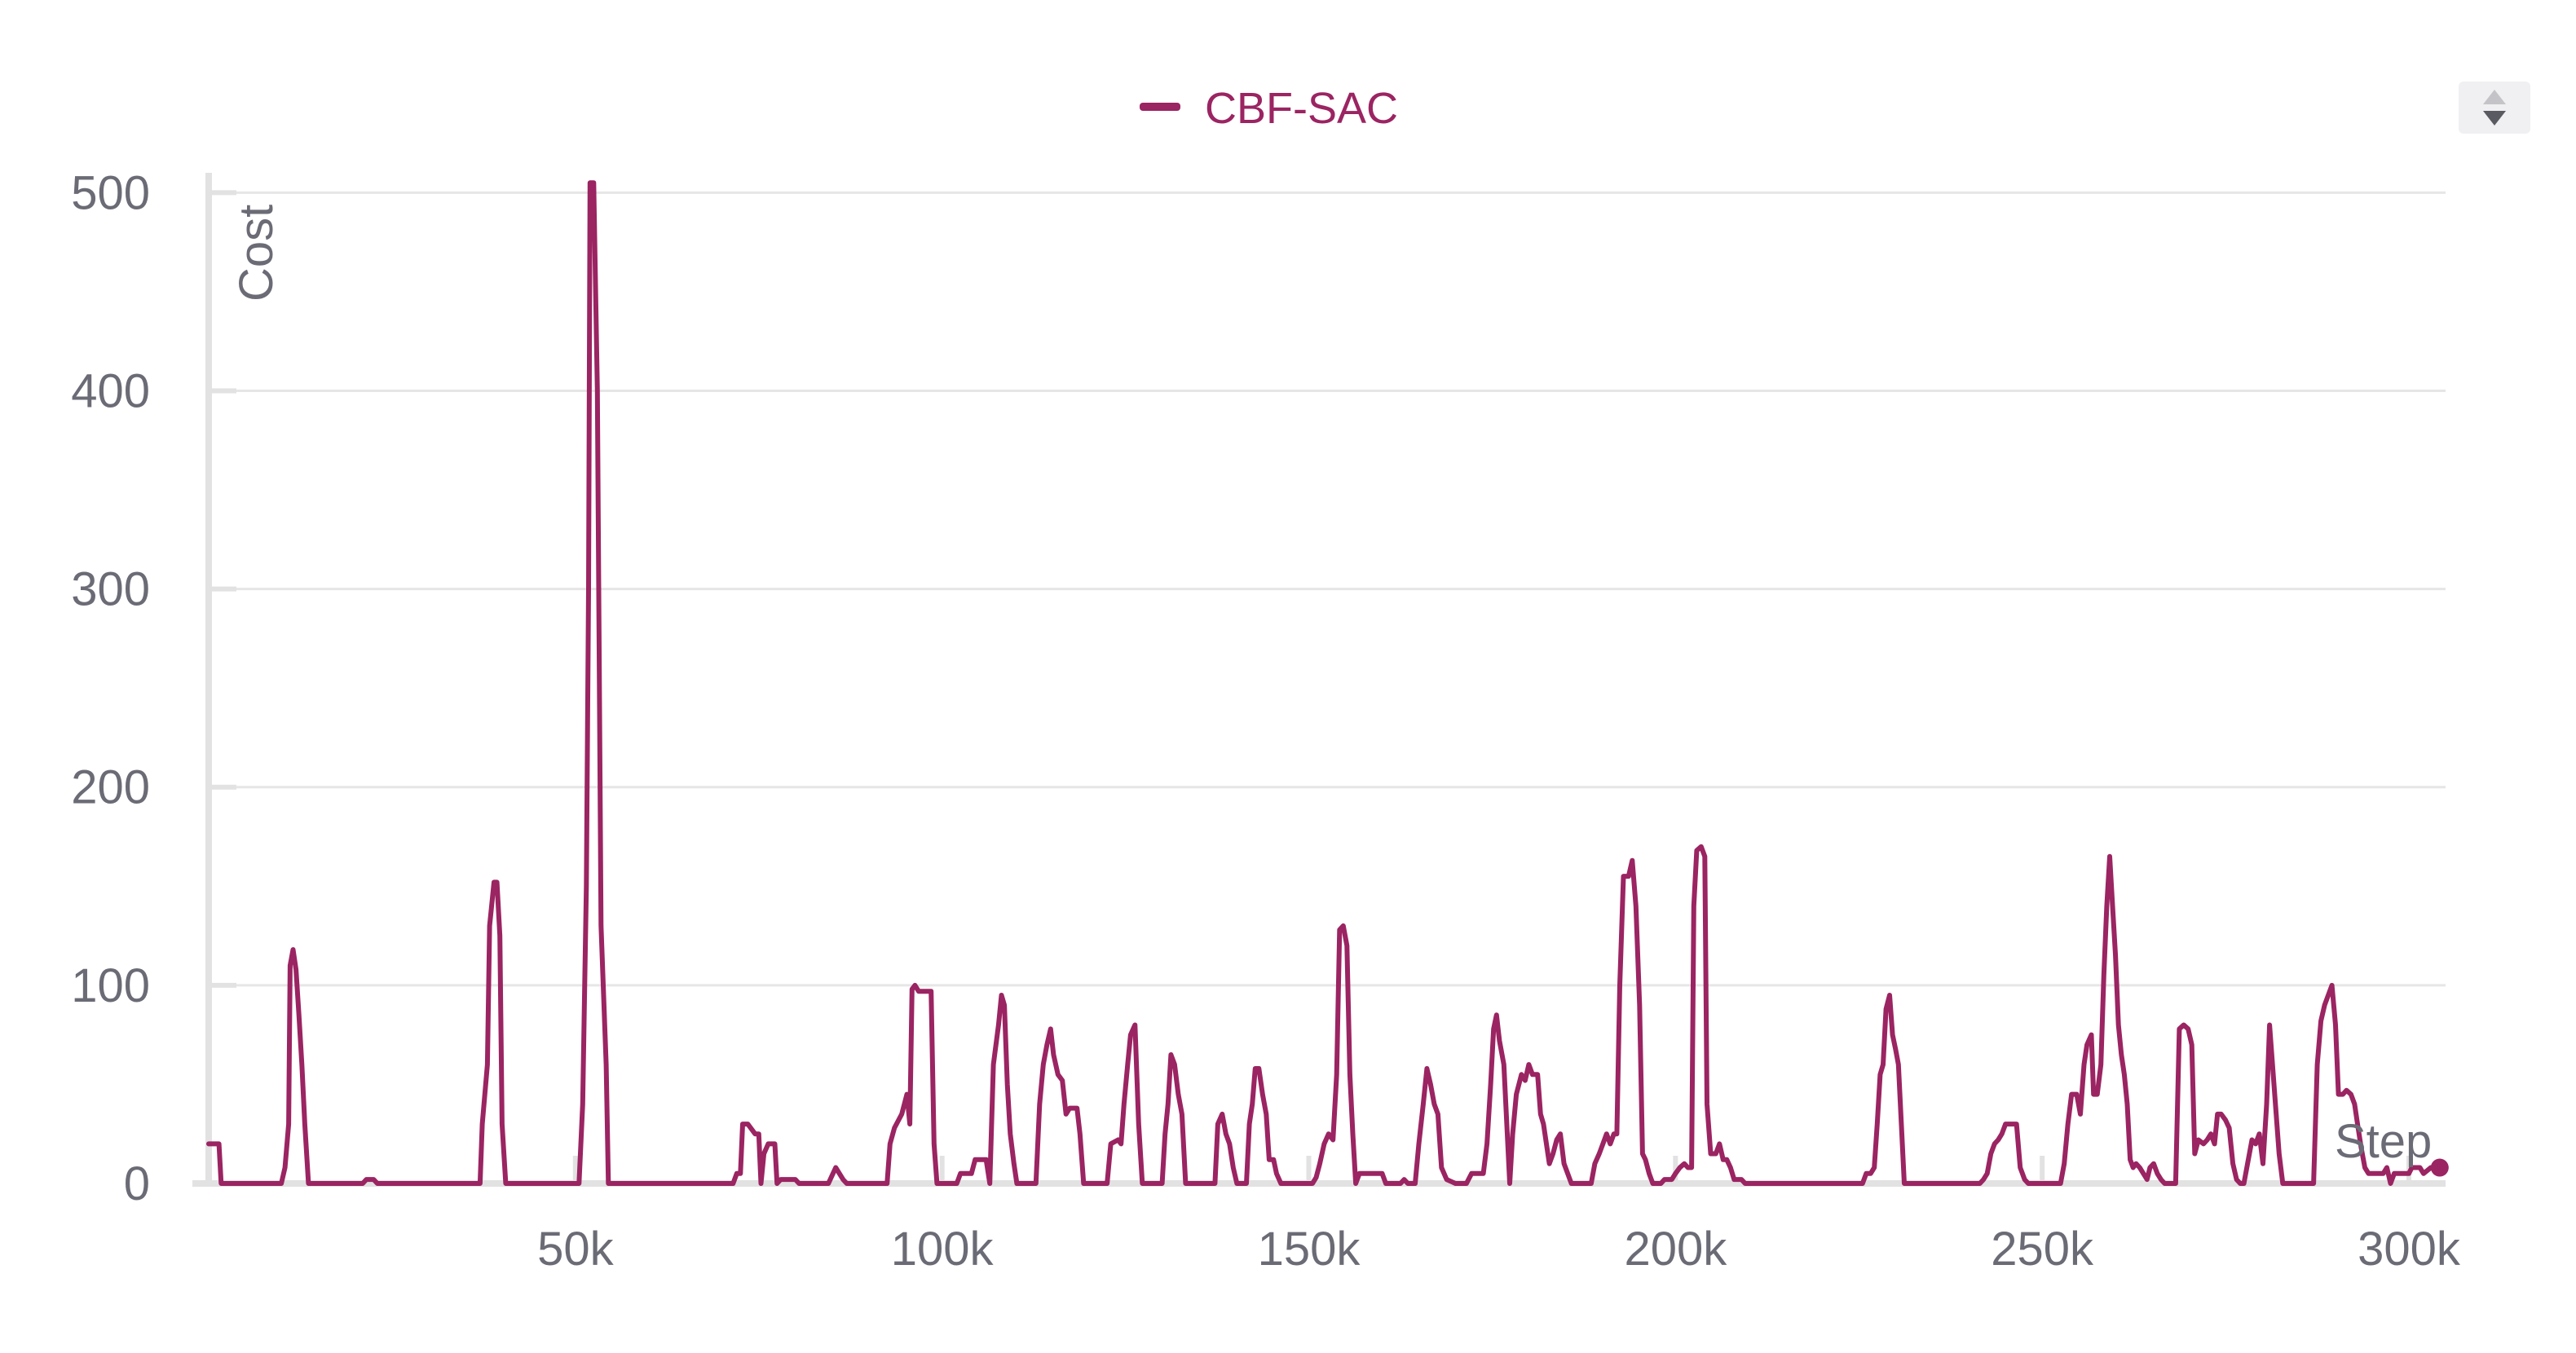 Image resolution: width=2576 pixels, height=1353 pixels. Describe the element at coordinates (110, 985) in the screenshot. I see `y-tick-label: 100` at that location.